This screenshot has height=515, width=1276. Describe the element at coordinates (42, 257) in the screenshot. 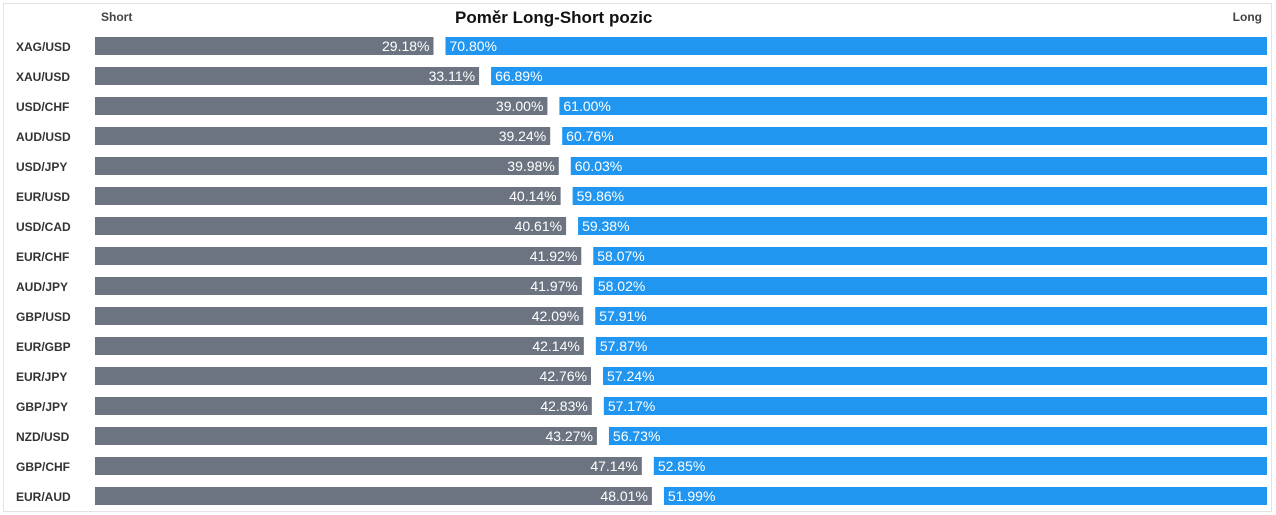

I see `category-label: EUR/CHF` at that location.